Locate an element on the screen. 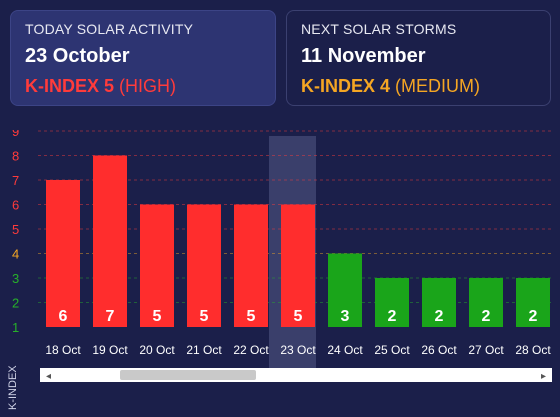 Image resolution: width=560 pixels, height=417 pixels. bar-27-oct is located at coordinates (486, 302).